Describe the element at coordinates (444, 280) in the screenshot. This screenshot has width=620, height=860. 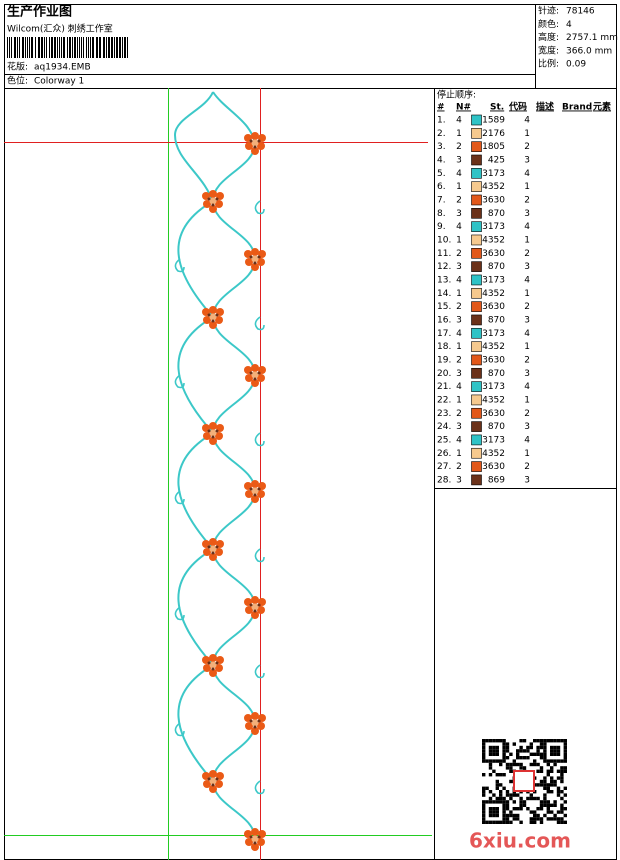
I see `row-index: 13.` at that location.